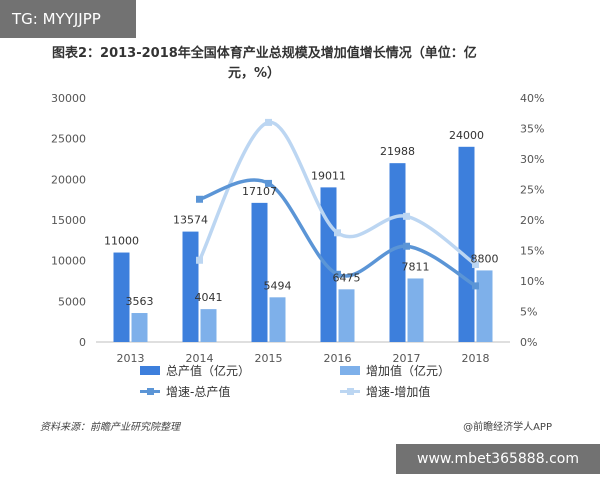 This screenshot has height=480, width=600. What do you see at coordinates (131, 358) in the screenshot?
I see `x-axis-tick-label: 2013` at bounding box center [131, 358].